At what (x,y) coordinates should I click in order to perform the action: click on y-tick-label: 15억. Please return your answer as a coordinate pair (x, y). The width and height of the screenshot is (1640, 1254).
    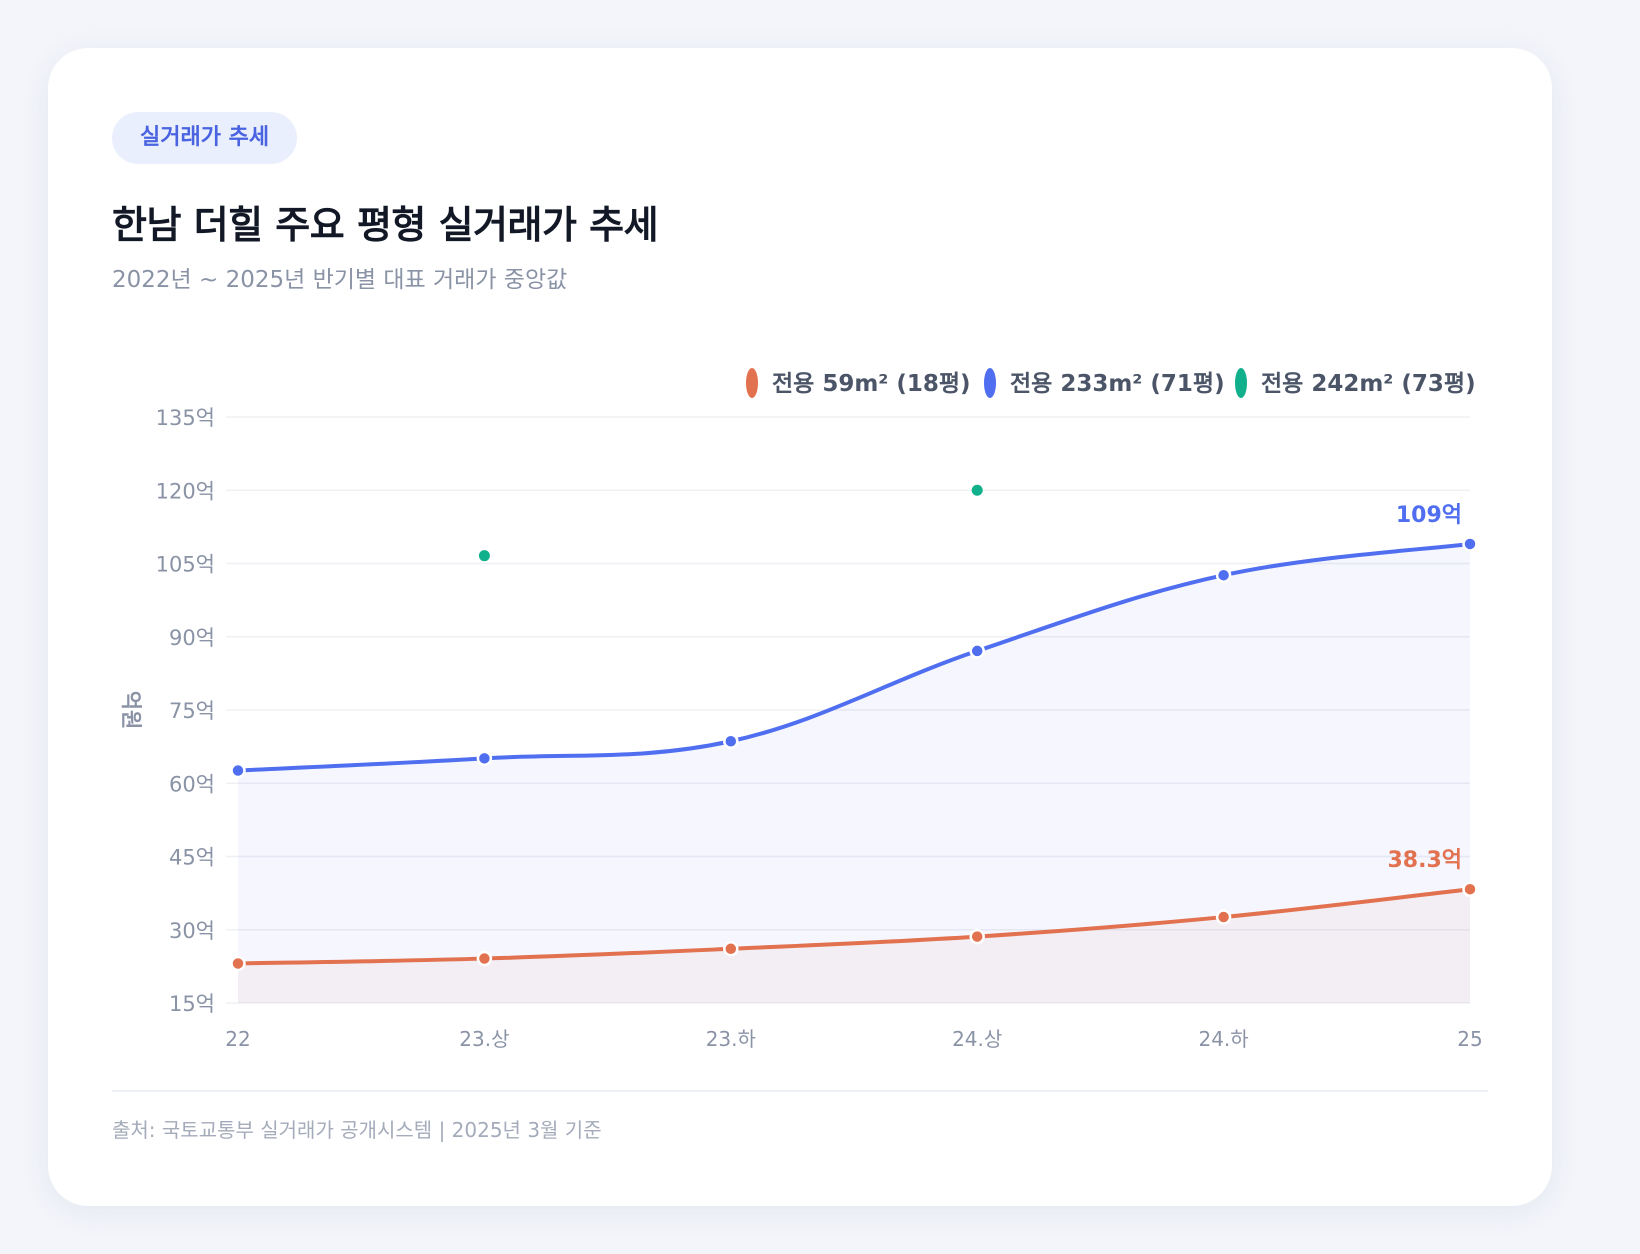
    Looking at the image, I should click on (192, 1004).